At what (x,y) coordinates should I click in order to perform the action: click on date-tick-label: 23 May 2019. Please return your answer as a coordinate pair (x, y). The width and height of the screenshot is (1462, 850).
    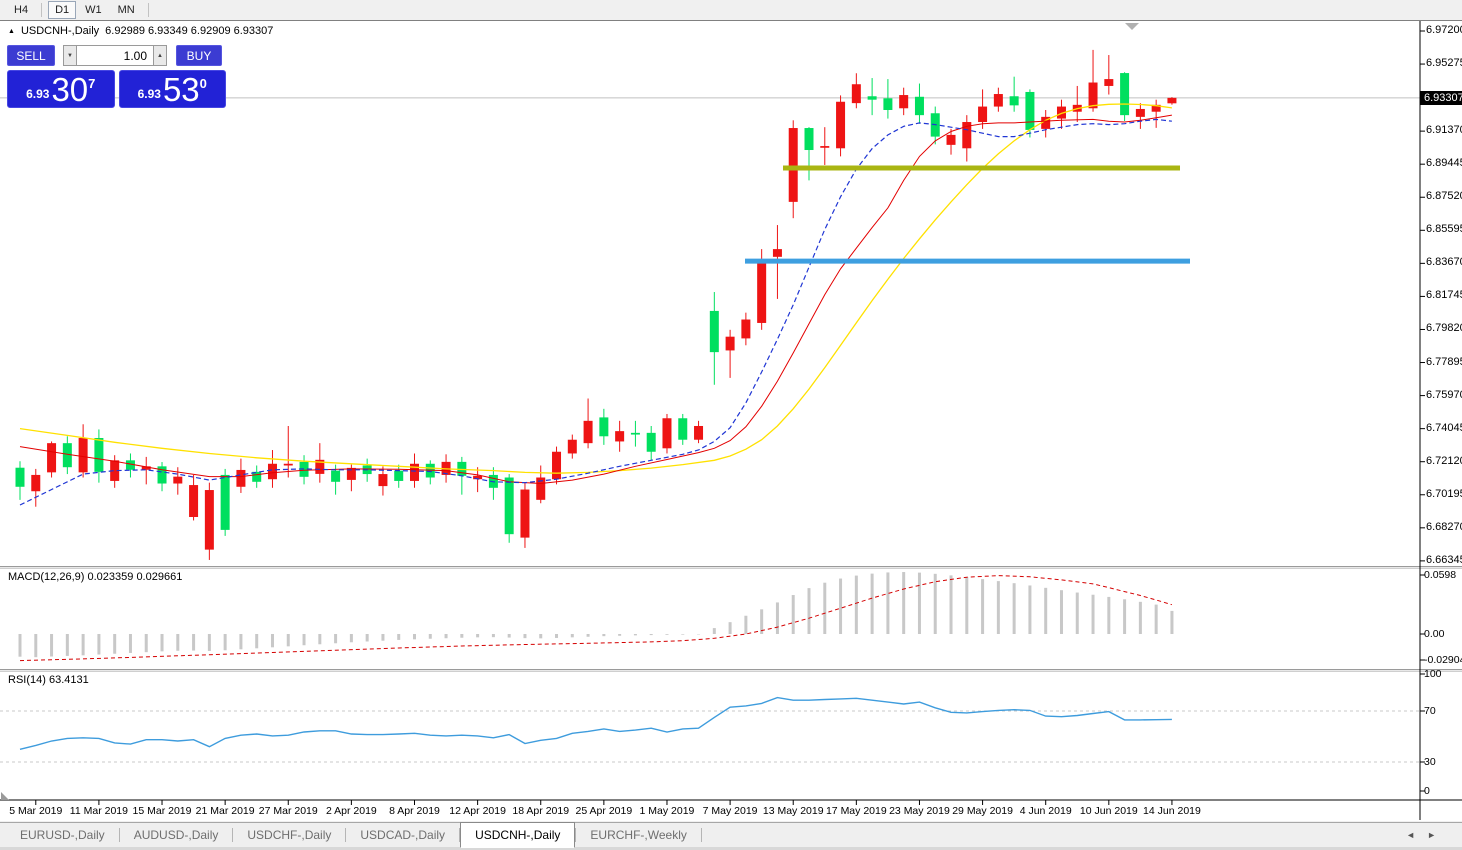
    Looking at the image, I should click on (919, 811).